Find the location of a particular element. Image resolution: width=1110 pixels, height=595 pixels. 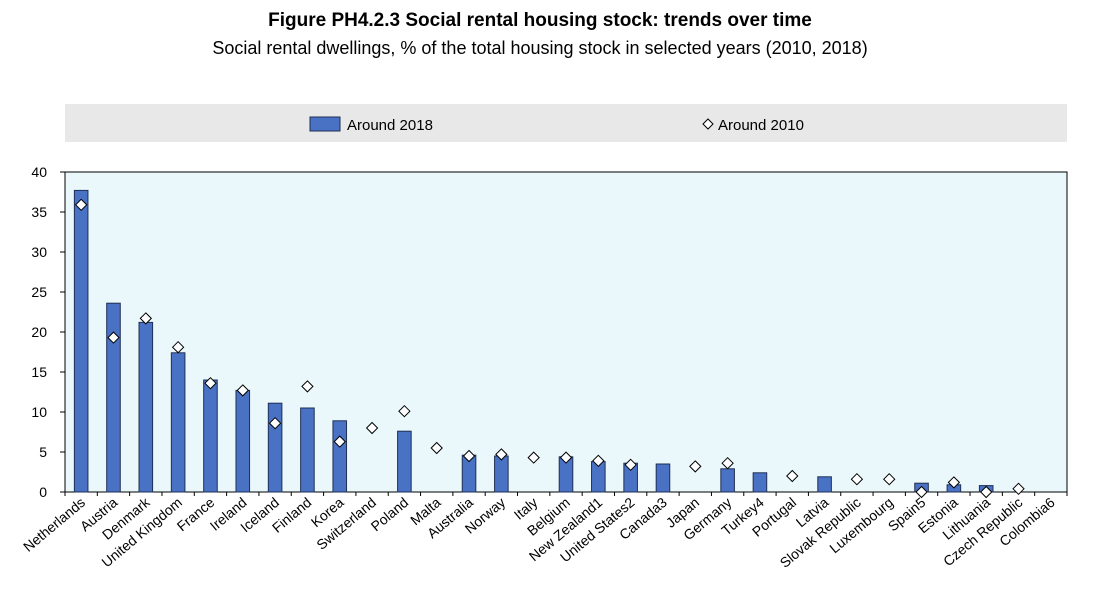

marker-czech-republic is located at coordinates (1018, 489).